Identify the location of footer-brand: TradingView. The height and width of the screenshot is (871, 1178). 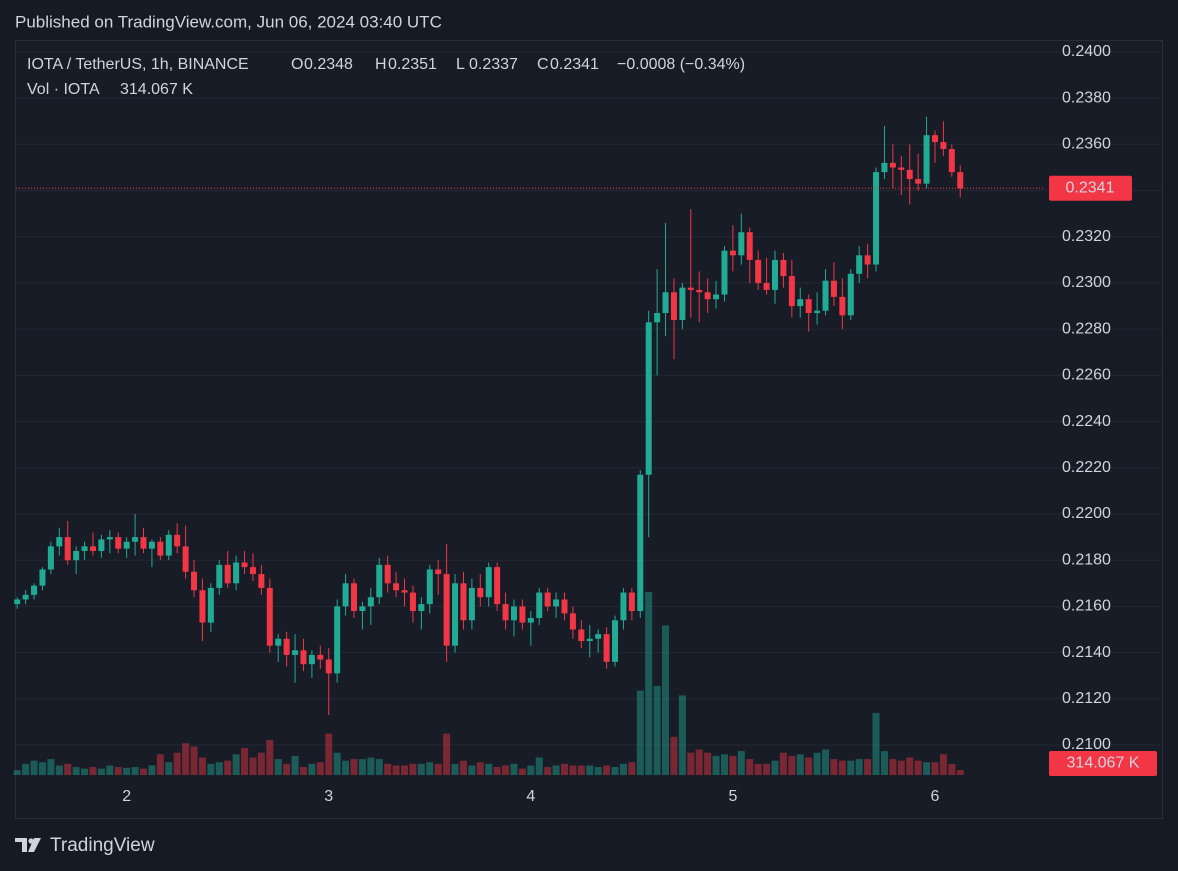
(102, 845).